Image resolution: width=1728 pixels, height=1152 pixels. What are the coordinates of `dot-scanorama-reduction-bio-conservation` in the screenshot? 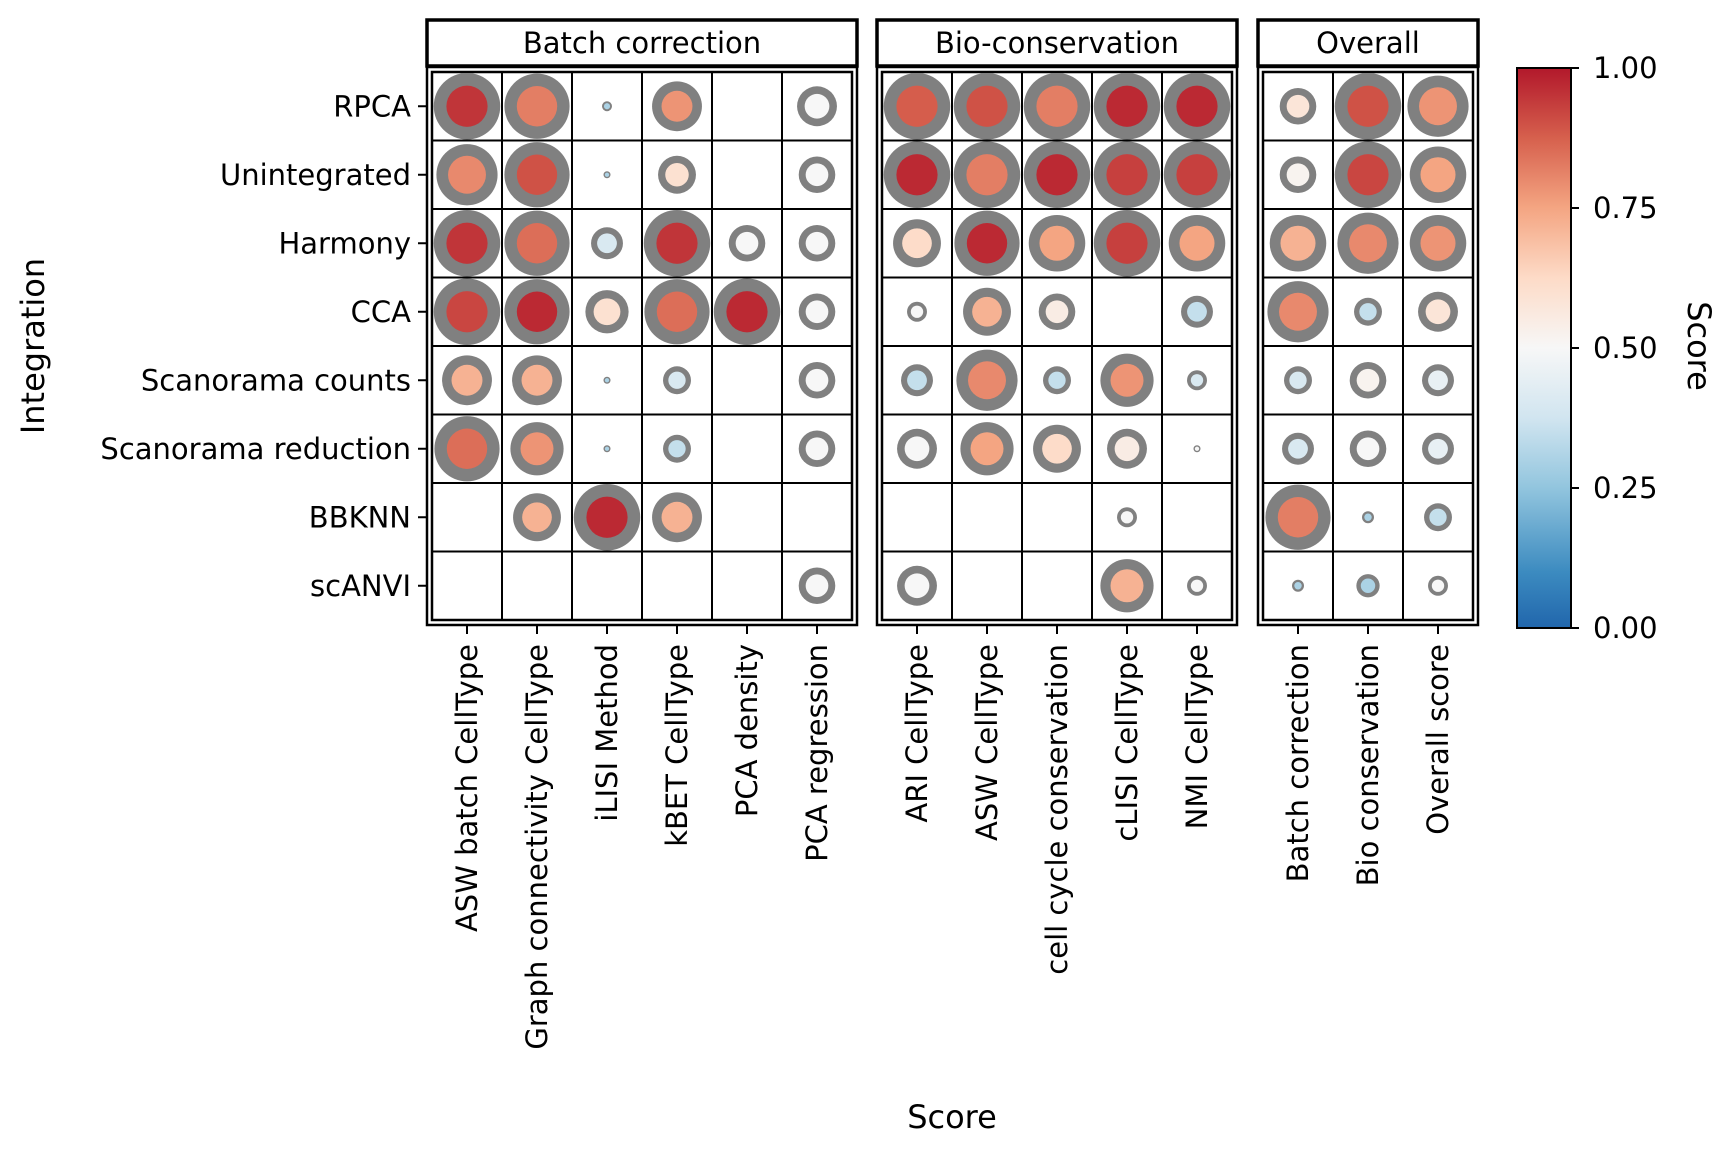 It's located at (1368, 449).